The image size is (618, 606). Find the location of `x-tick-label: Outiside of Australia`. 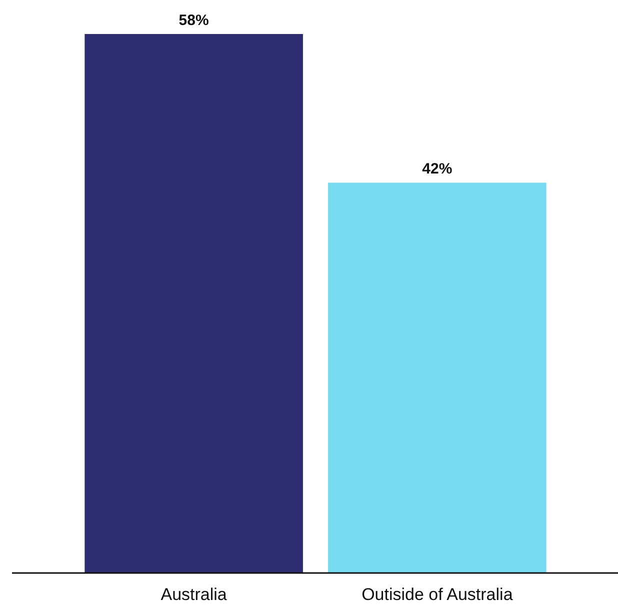

x-tick-label: Outiside of Australia is located at coordinates (438, 594).